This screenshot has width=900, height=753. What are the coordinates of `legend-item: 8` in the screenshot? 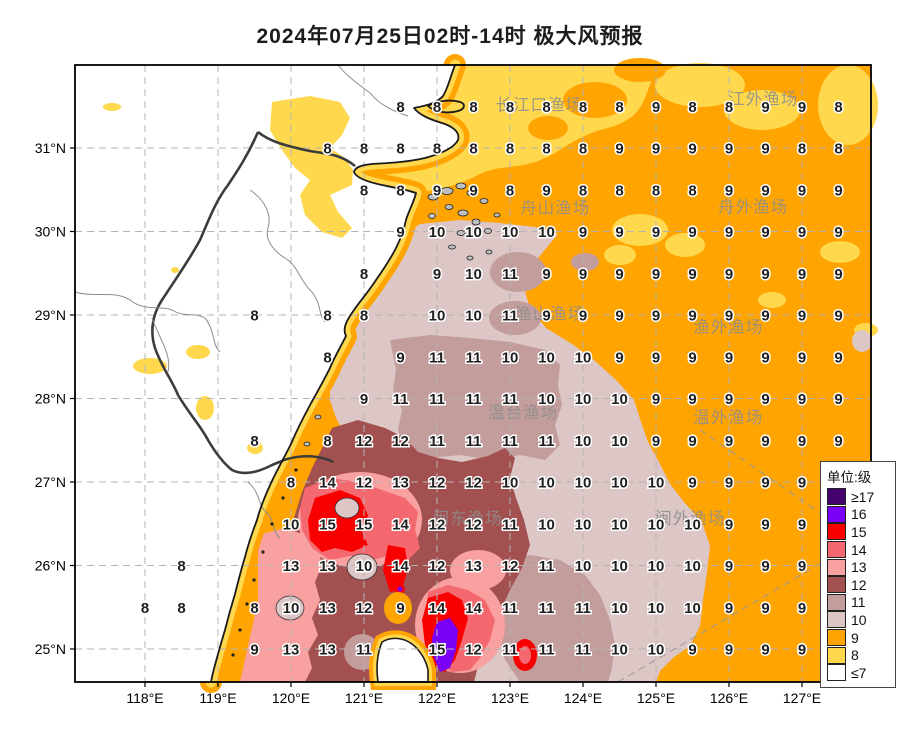 It's located at (859, 655).